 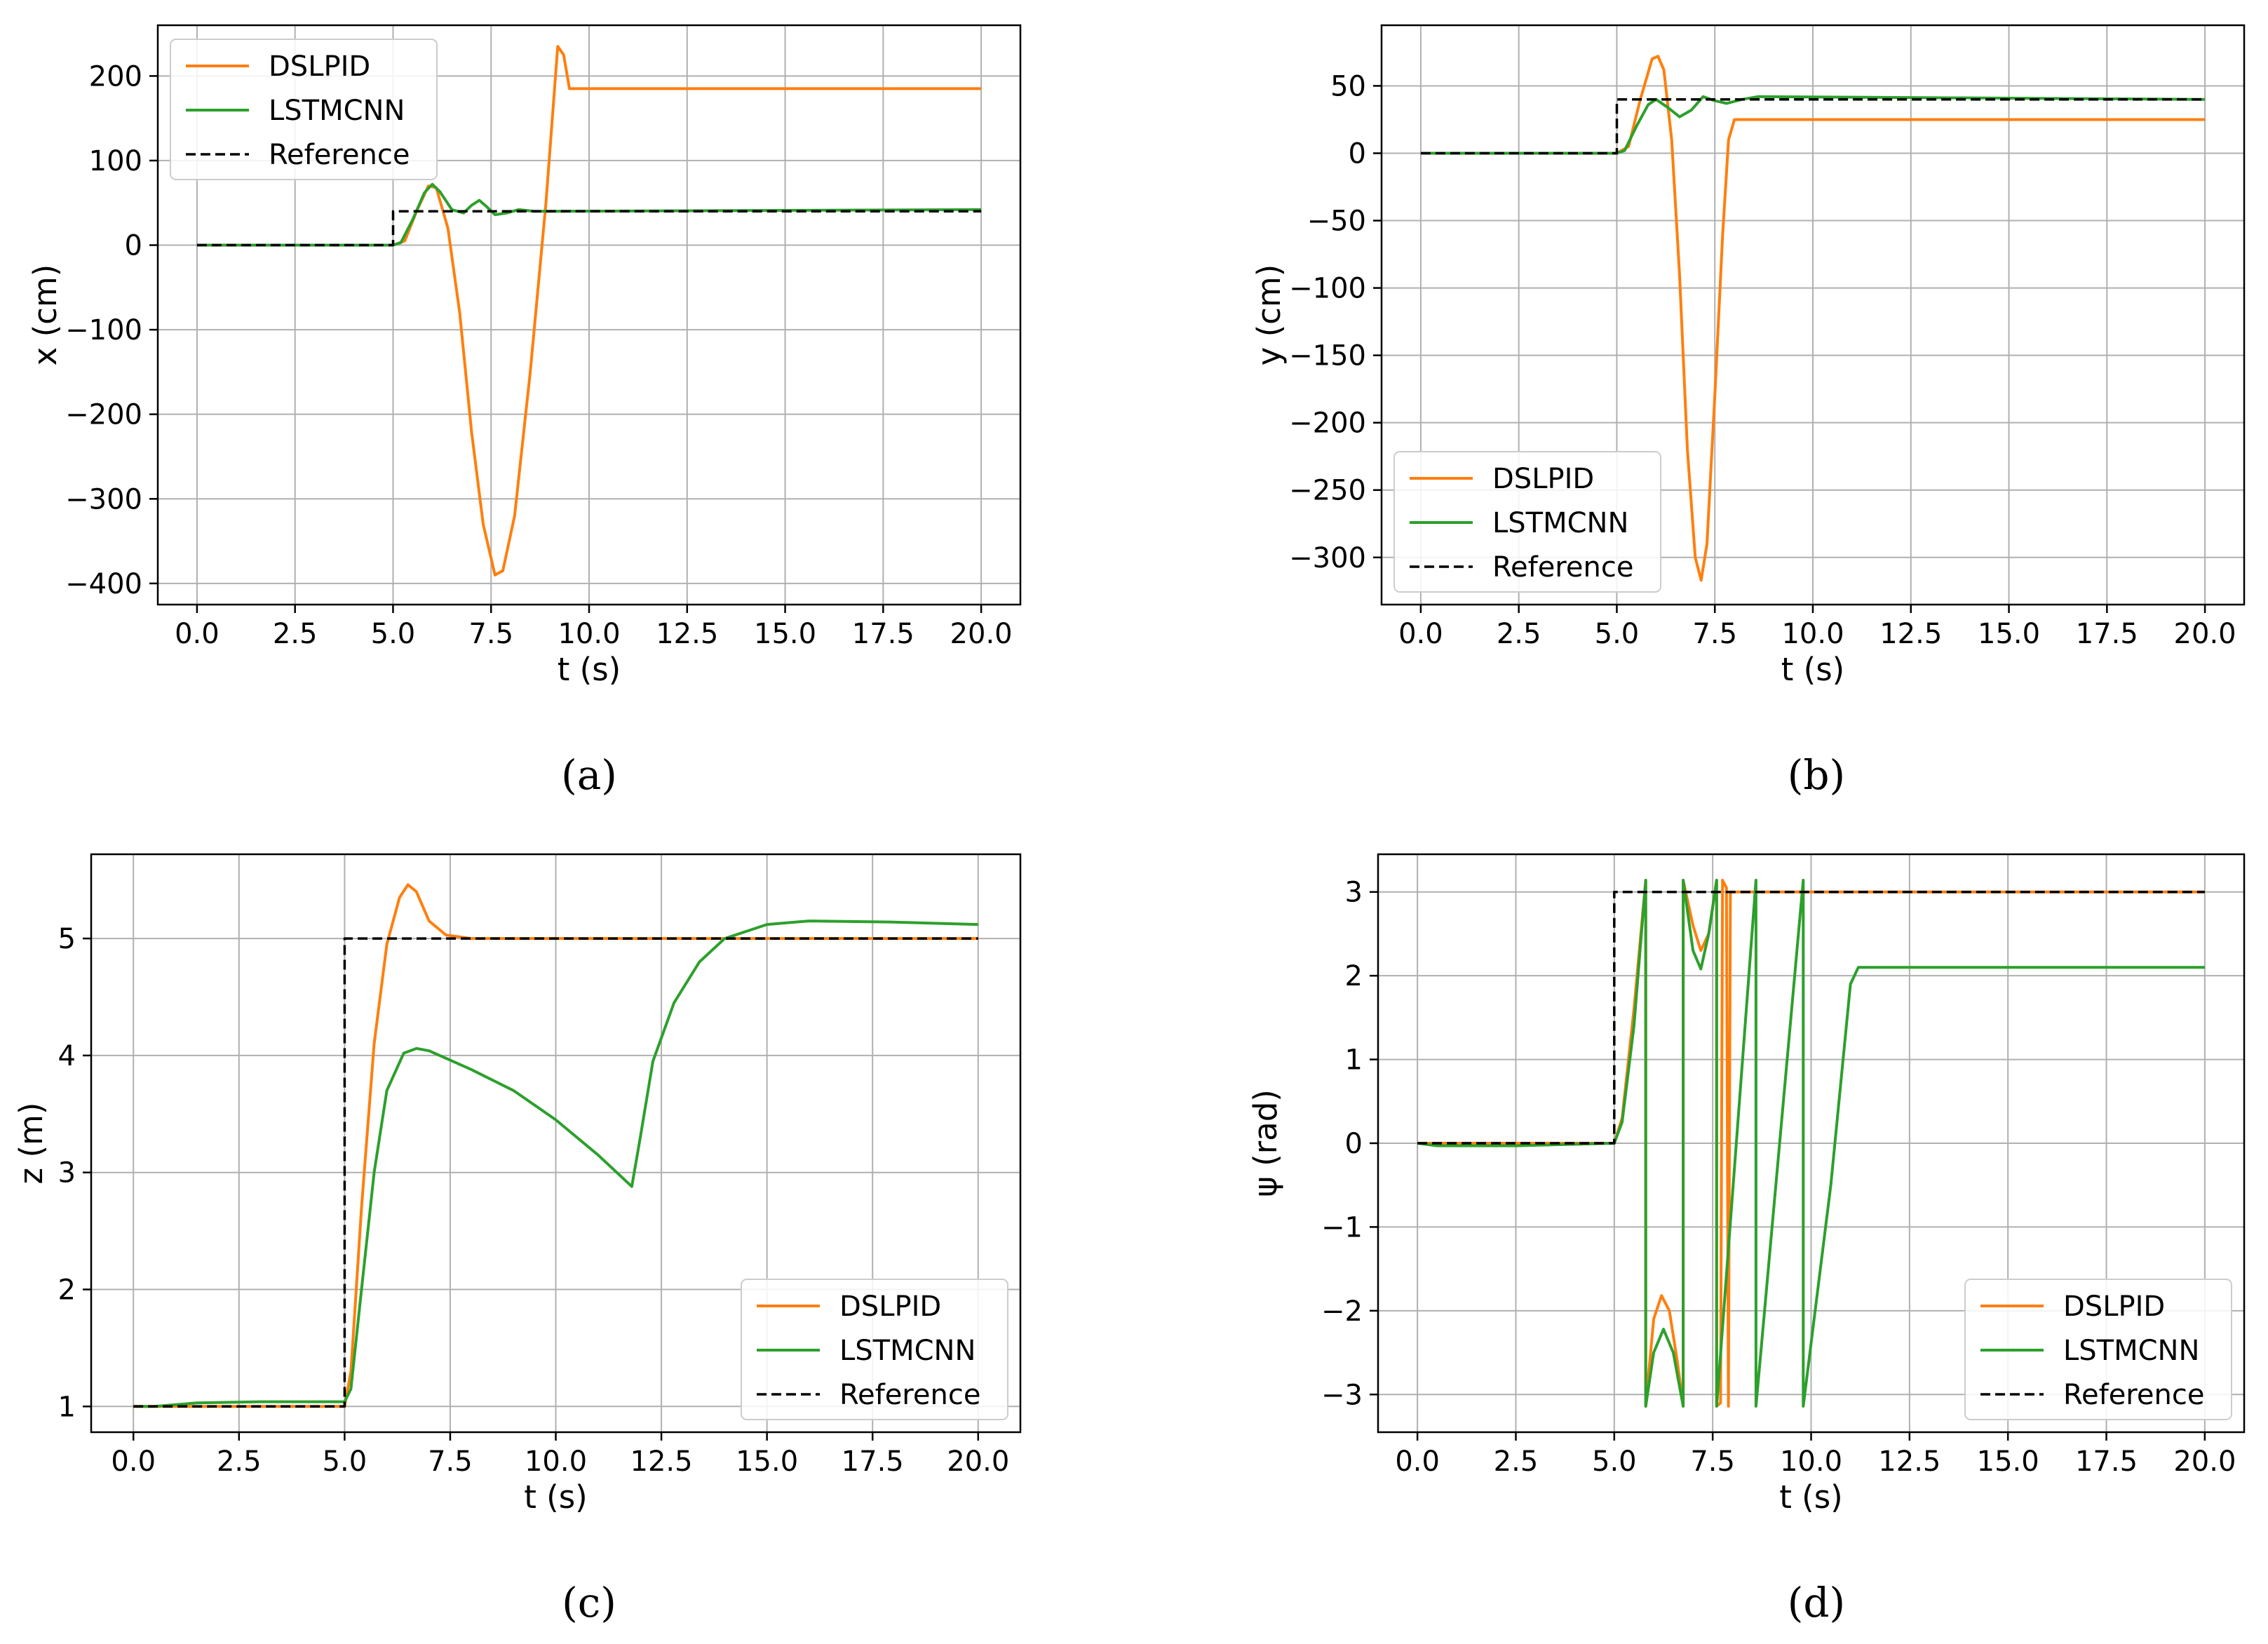 What do you see at coordinates (1354, 1060) in the screenshot?
I see `y-tick-label: 1` at bounding box center [1354, 1060].